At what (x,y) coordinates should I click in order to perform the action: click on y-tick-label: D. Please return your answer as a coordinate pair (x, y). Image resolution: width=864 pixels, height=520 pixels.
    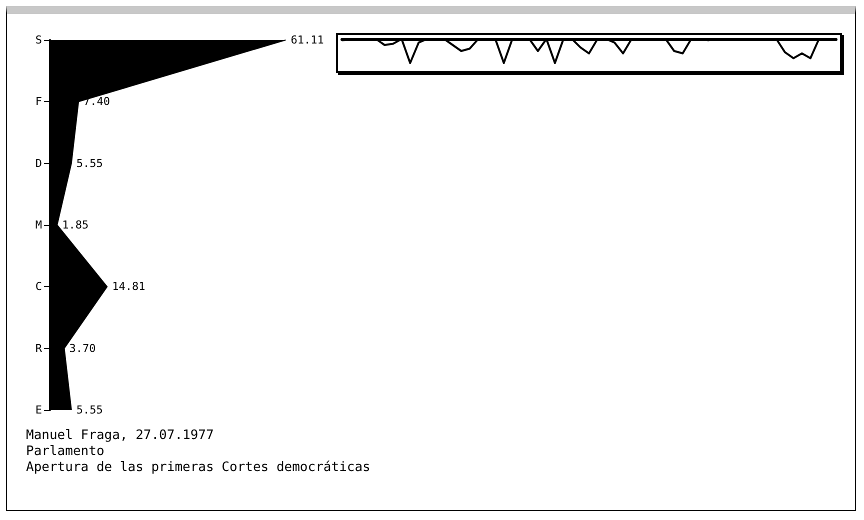
    Looking at the image, I should click on (38, 163).